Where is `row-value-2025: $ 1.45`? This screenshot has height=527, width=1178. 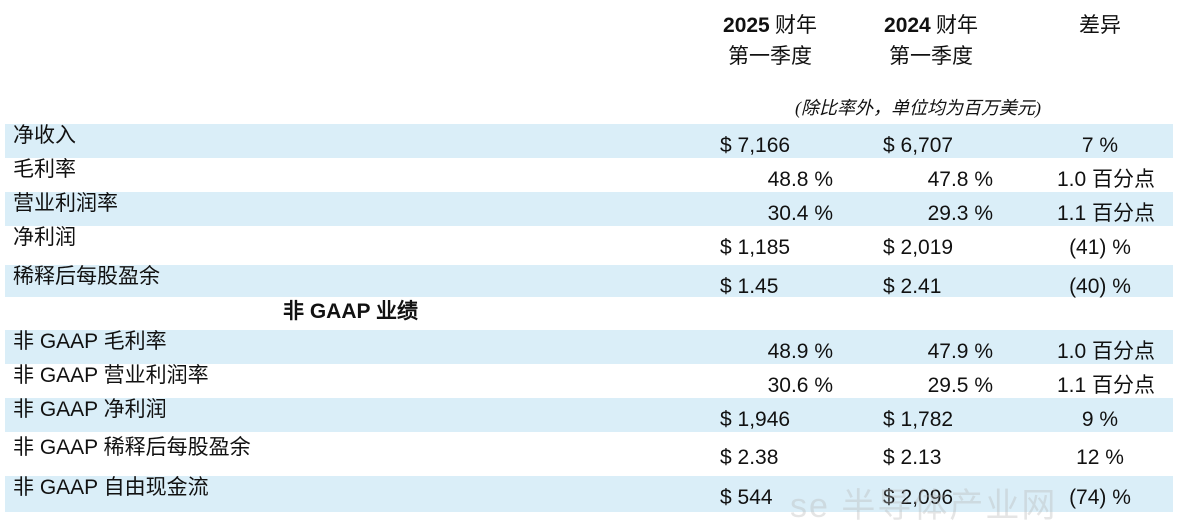 row-value-2025: $ 1.45 is located at coordinates (749, 286).